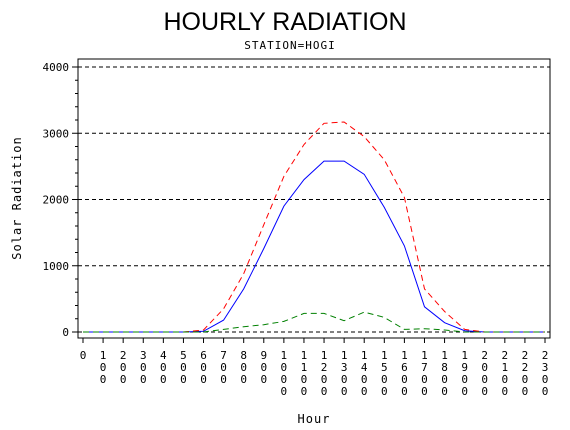 The image size is (570, 430). Describe the element at coordinates (56, 200) in the screenshot. I see `y-tick-label-2000: 2000` at that location.